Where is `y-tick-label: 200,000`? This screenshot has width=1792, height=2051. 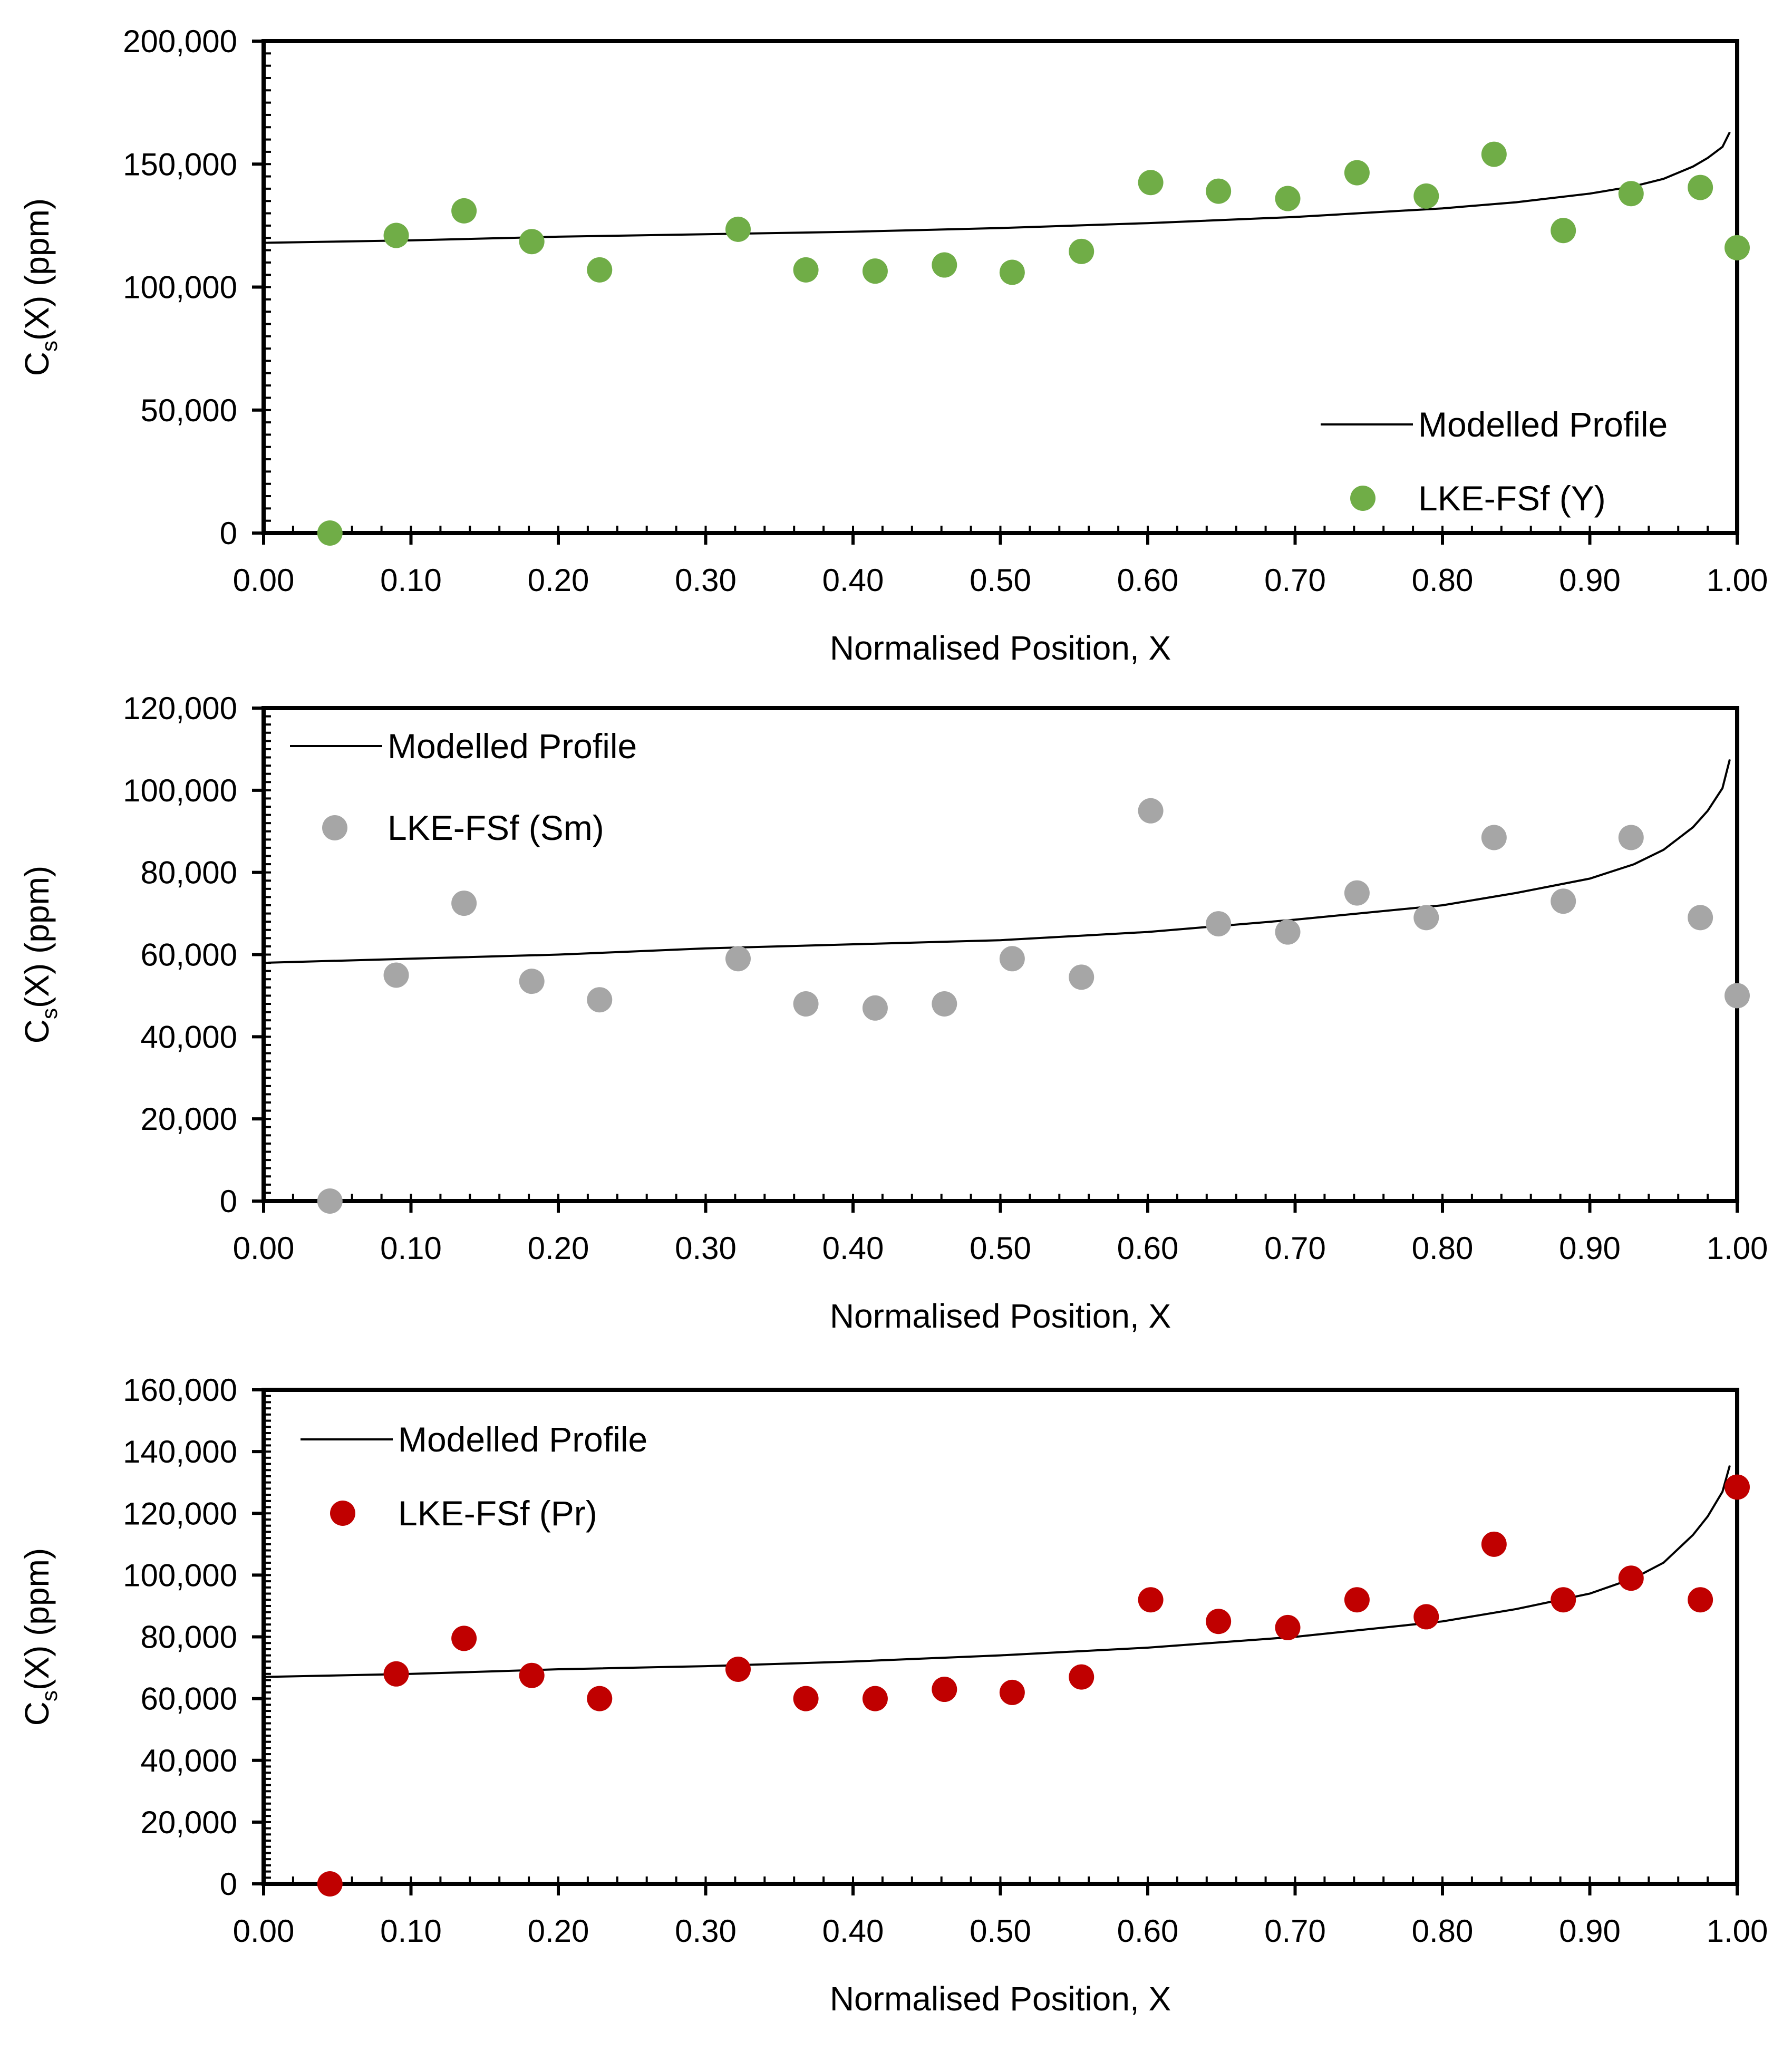 y-tick-label: 200,000 is located at coordinates (180, 41).